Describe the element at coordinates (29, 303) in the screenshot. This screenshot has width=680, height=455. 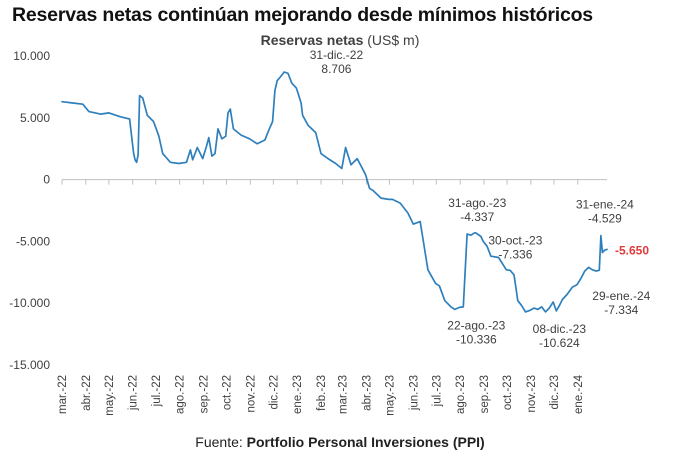
I see `y-tick-label: -10.000` at that location.